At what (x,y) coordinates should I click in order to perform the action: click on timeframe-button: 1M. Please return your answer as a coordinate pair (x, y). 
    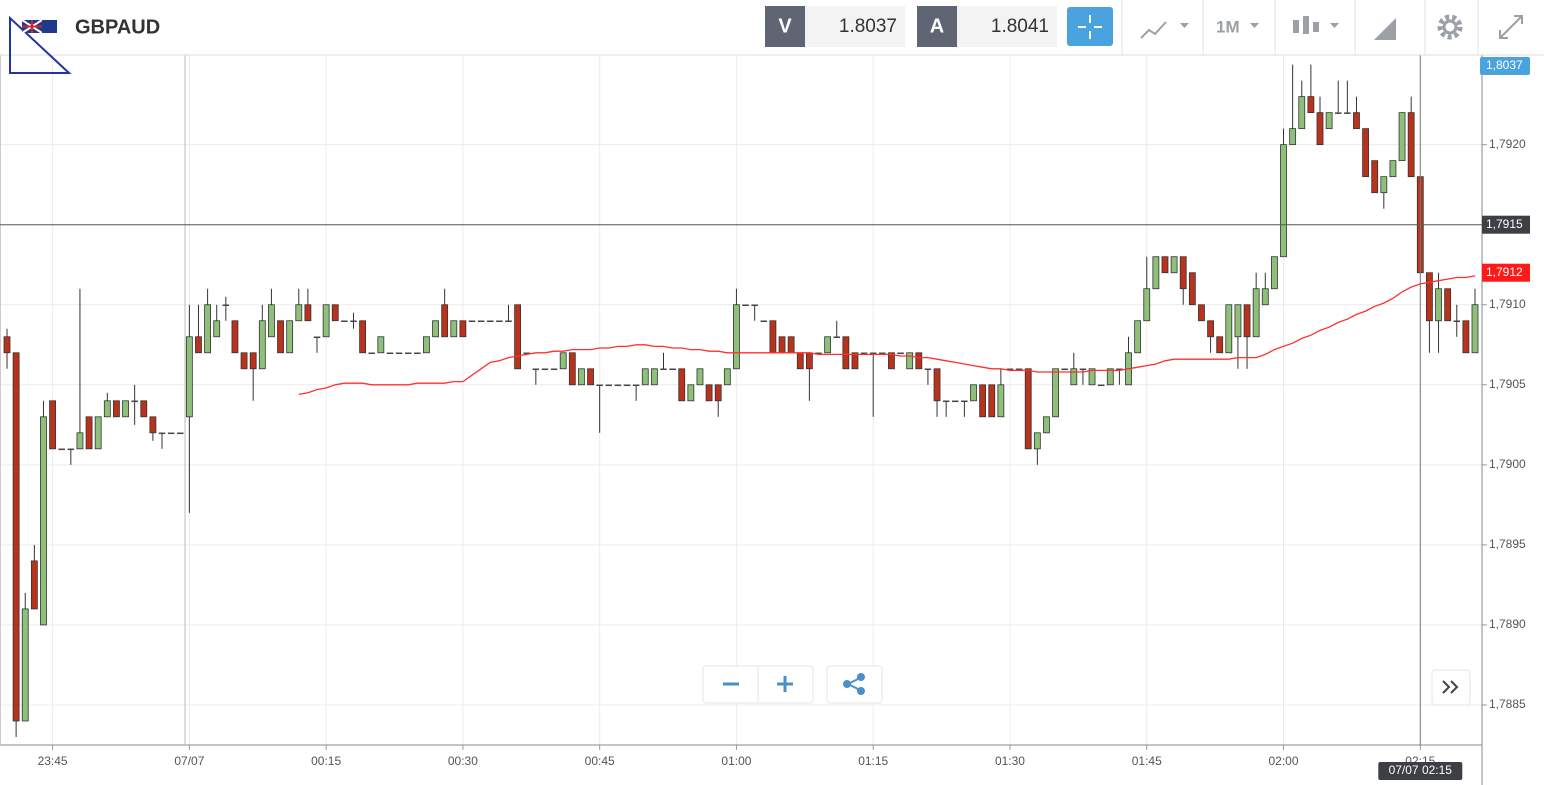
    Looking at the image, I should click on (1237, 26).